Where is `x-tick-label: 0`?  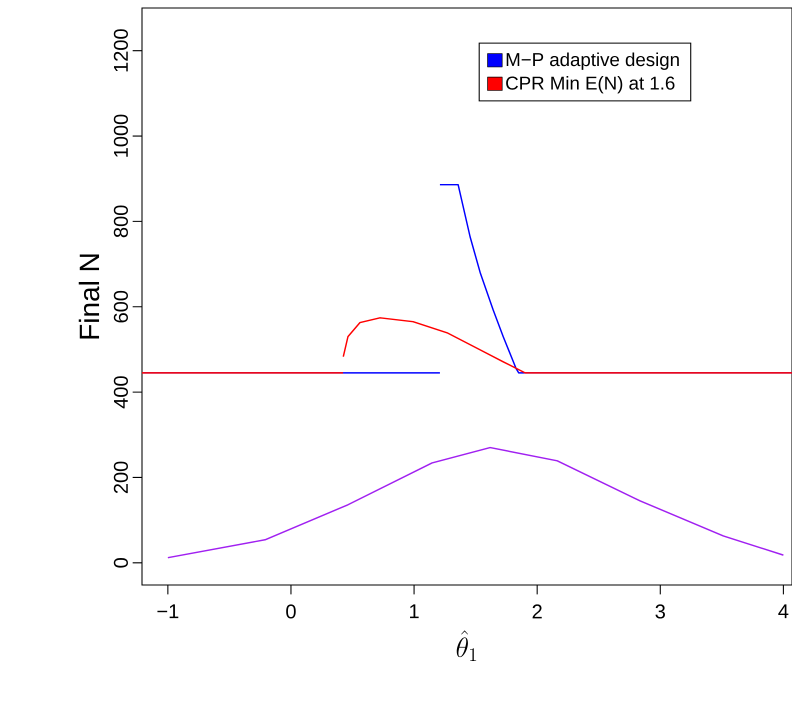 x-tick-label: 0 is located at coordinates (291, 611).